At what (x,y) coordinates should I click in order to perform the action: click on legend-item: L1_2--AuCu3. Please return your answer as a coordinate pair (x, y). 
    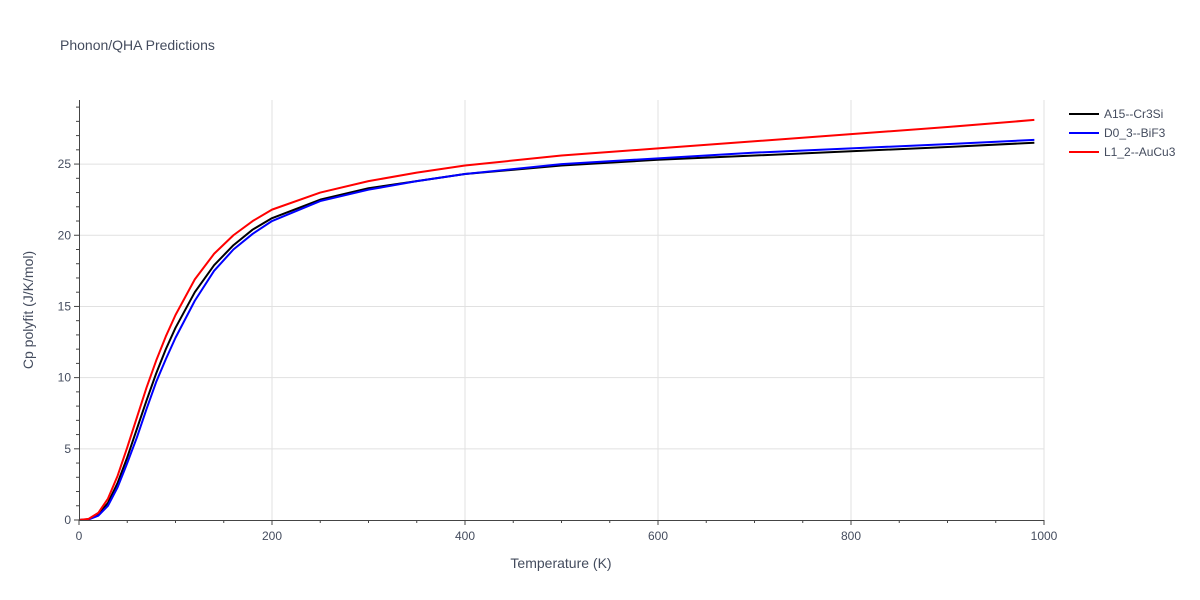
    Looking at the image, I should click on (1122, 152).